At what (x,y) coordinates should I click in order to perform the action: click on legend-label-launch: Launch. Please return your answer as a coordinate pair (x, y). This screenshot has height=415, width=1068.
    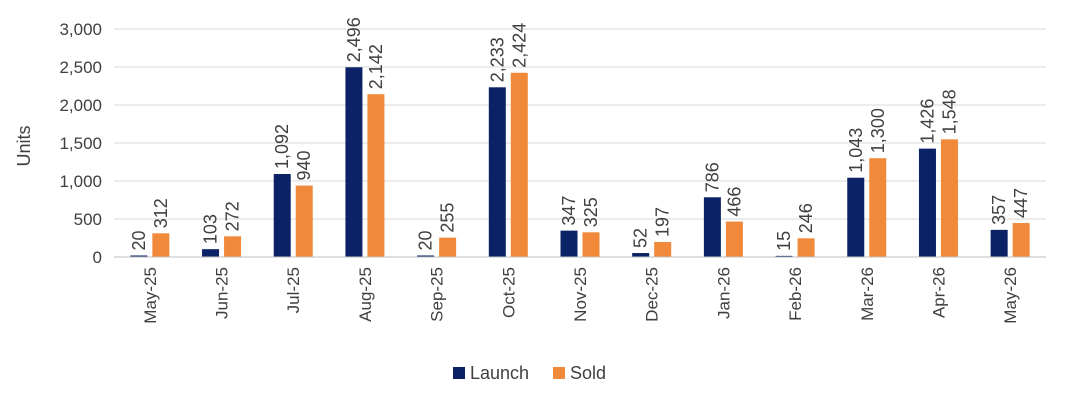
    Looking at the image, I should click on (499, 373).